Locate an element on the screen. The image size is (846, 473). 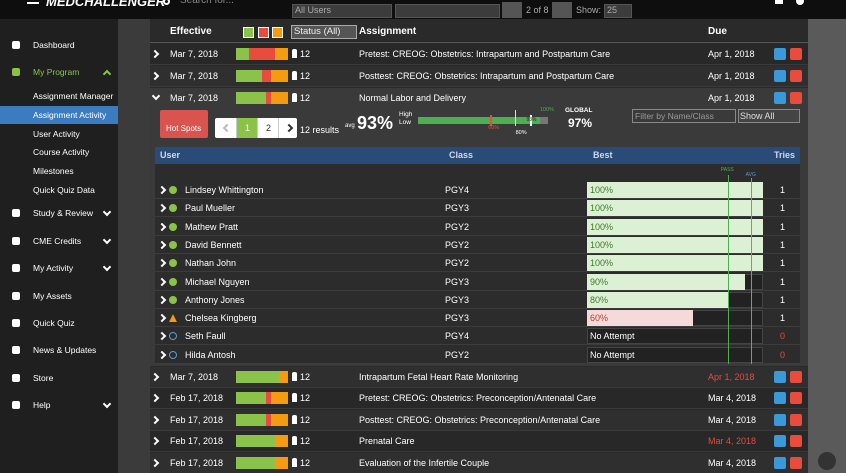
user-name: Seth Faull is located at coordinates (205, 336).